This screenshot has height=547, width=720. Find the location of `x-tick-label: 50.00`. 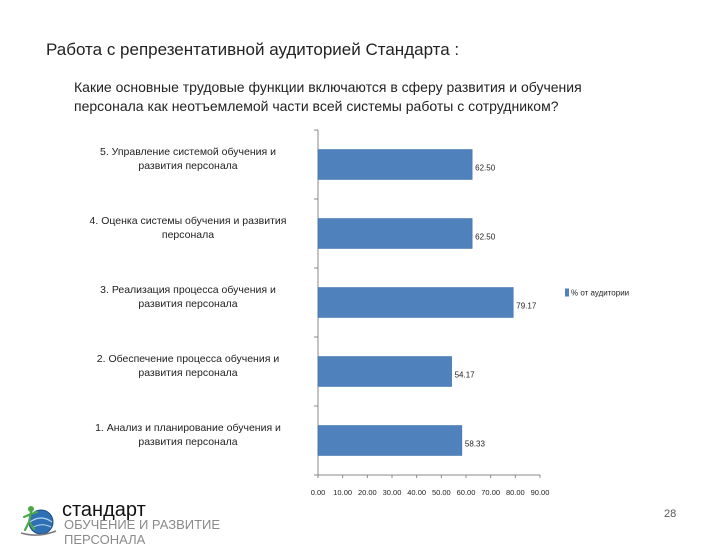

x-tick-label: 50.00 is located at coordinates (441, 492).